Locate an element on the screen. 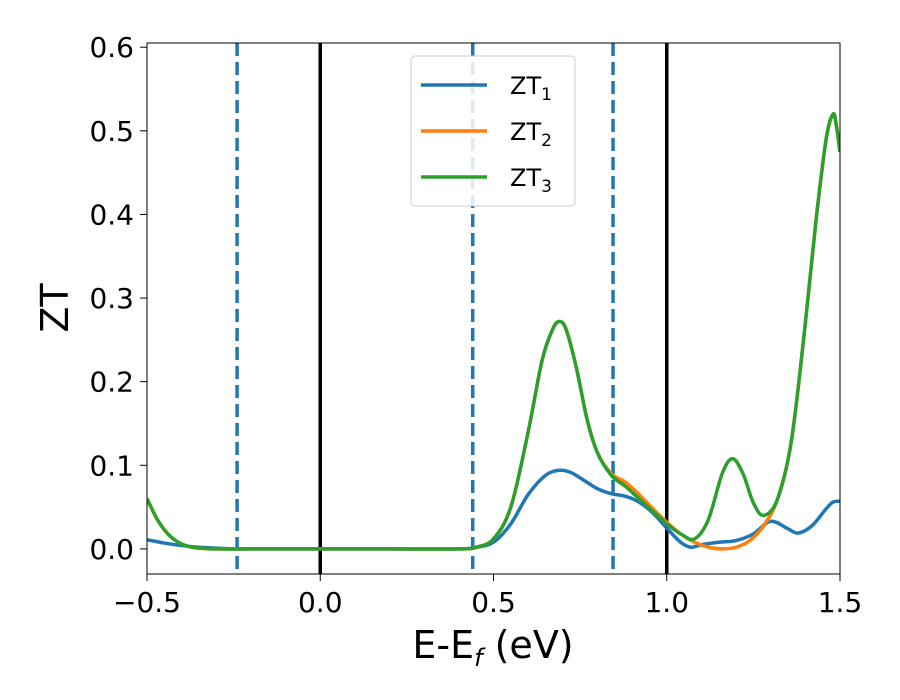 The height and width of the screenshot is (700, 900). y-tick-label: 0.2 is located at coordinates (111, 382).